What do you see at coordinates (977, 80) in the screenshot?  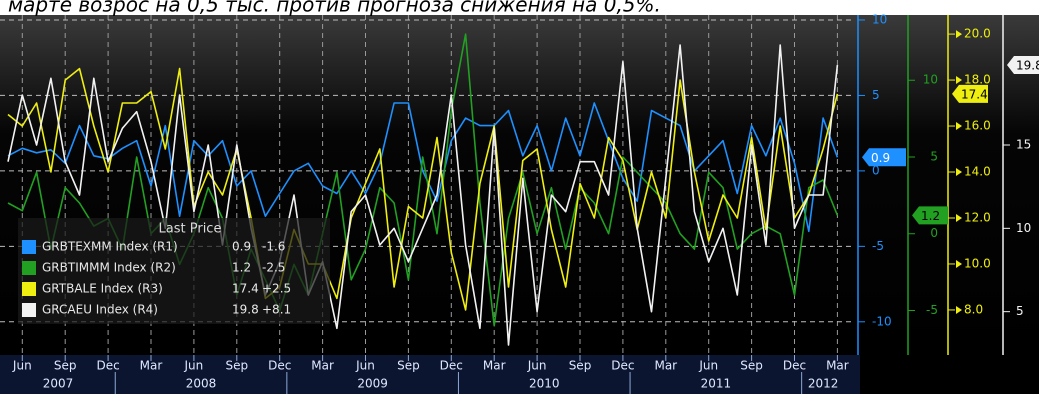 I see `y-tick-label: 18.0` at bounding box center [977, 80].